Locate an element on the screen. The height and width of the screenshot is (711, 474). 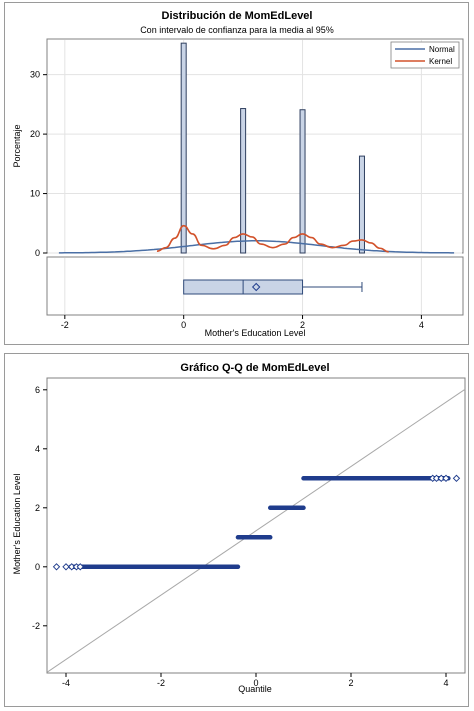
y-tick-label: 30 is located at coordinates (35, 75).